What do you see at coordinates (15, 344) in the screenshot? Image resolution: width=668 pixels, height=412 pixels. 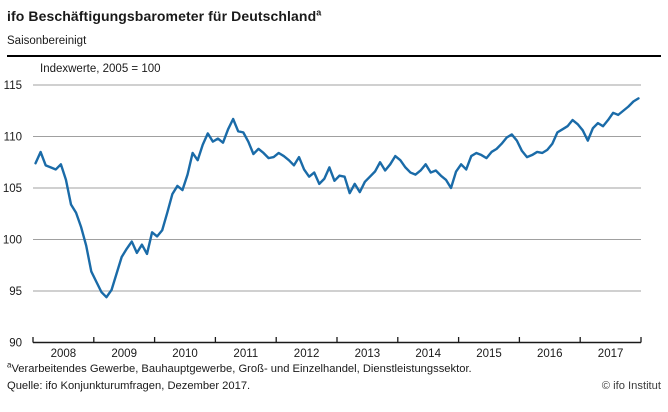 I see `y-axis-tick-label-90: 90` at bounding box center [15, 344].